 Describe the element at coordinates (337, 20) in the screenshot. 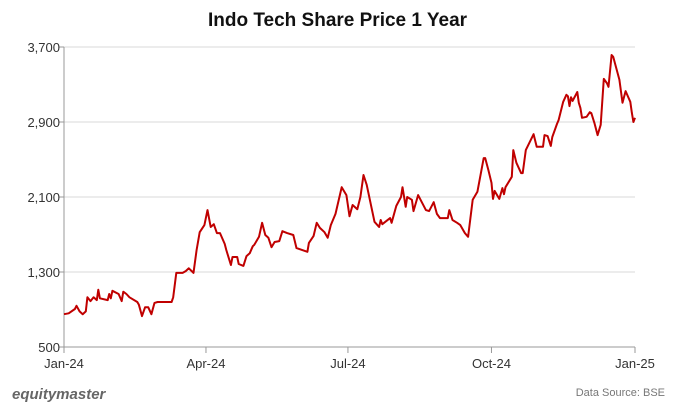

I see `chart-title: Indo Tech Share Price 1 Year` at that location.